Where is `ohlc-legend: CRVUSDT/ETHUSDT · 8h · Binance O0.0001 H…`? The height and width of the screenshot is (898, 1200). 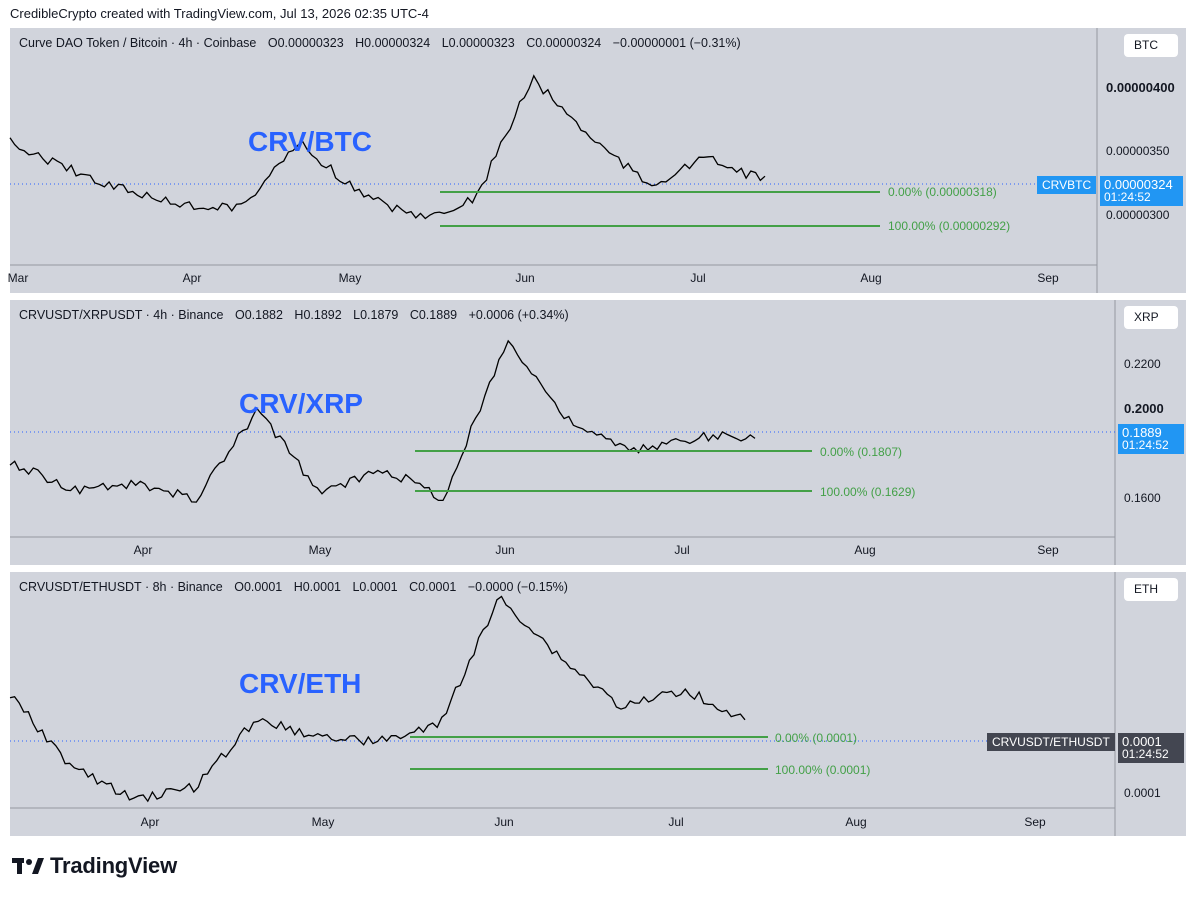 ohlc-legend: CRVUSDT/ETHUSDT · 8h · Binance O0.0001 H… is located at coordinates (293, 587).